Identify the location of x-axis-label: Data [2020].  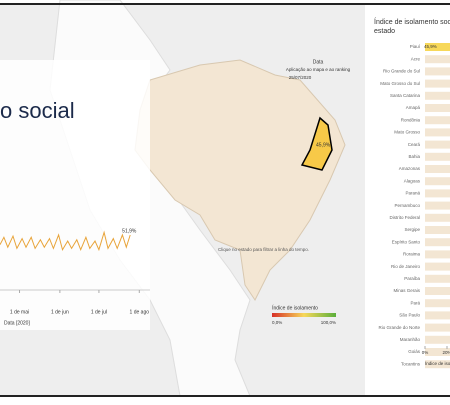
(17, 323).